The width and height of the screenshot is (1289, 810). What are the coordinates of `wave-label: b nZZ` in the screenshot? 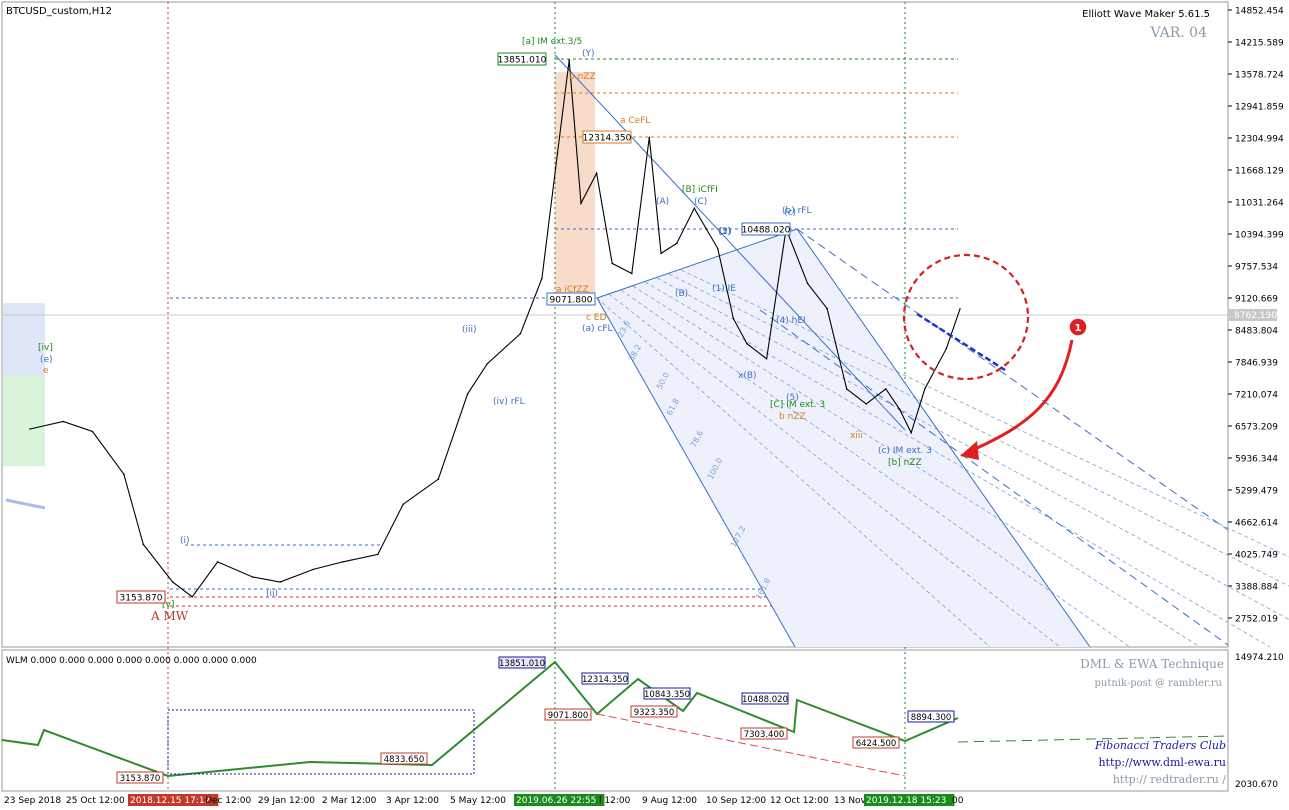 It's located at (582, 77).